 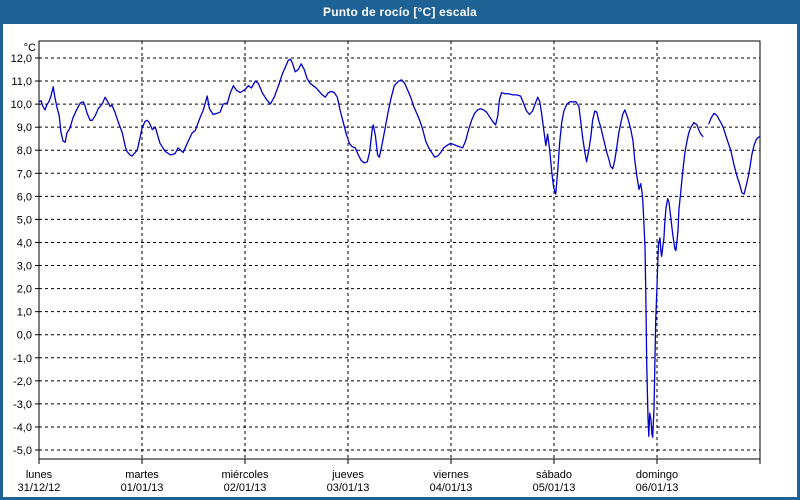 What do you see at coordinates (22, 359) in the screenshot?
I see `y-axis-tick-label: -1,0` at bounding box center [22, 359].